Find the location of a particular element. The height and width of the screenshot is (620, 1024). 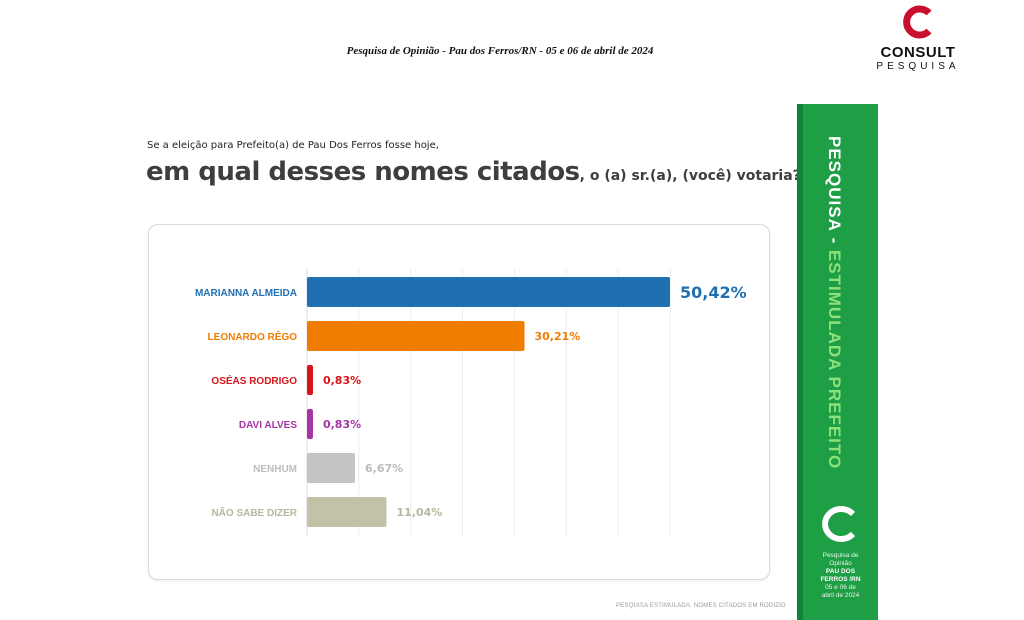

value-label: 6,67% is located at coordinates (384, 468).